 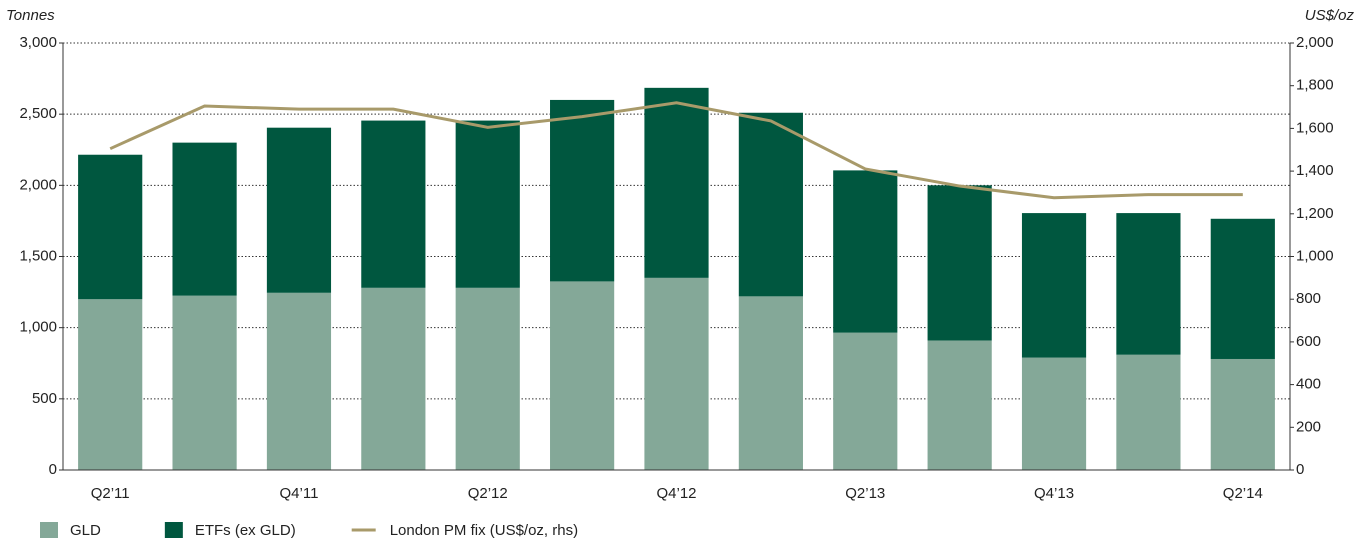 What do you see at coordinates (865, 493) in the screenshot?
I see `x-tick-label: Q2’13` at bounding box center [865, 493].